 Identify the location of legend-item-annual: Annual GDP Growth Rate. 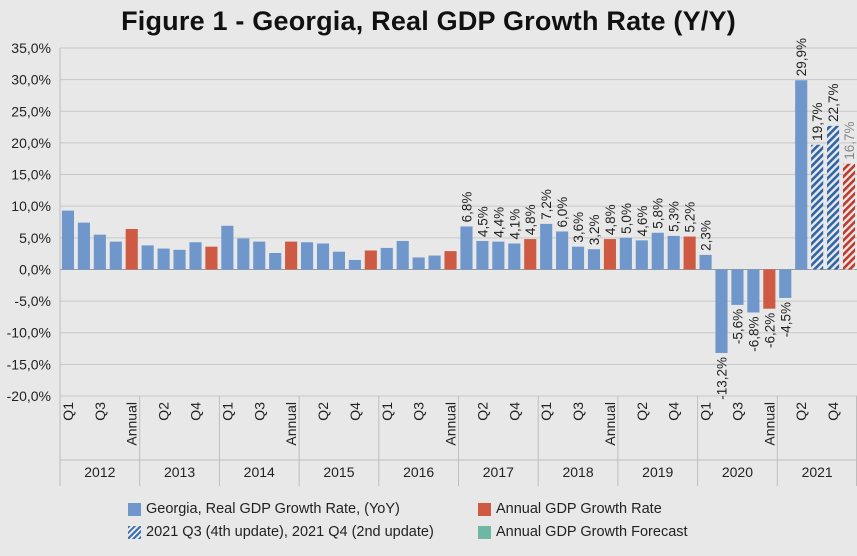
(570, 509).